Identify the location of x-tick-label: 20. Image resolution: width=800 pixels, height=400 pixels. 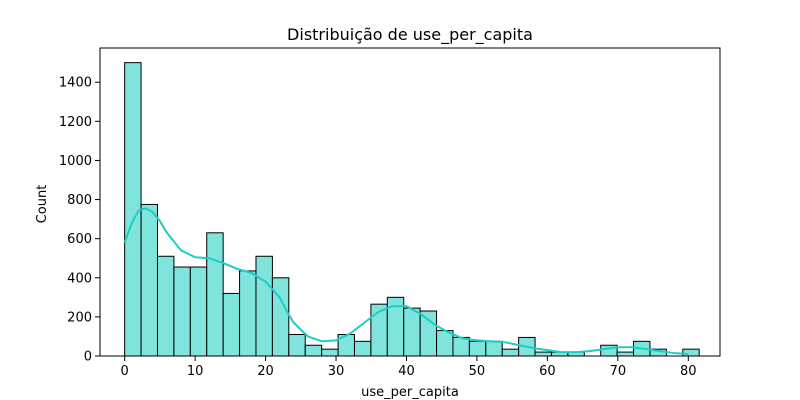
(265, 371).